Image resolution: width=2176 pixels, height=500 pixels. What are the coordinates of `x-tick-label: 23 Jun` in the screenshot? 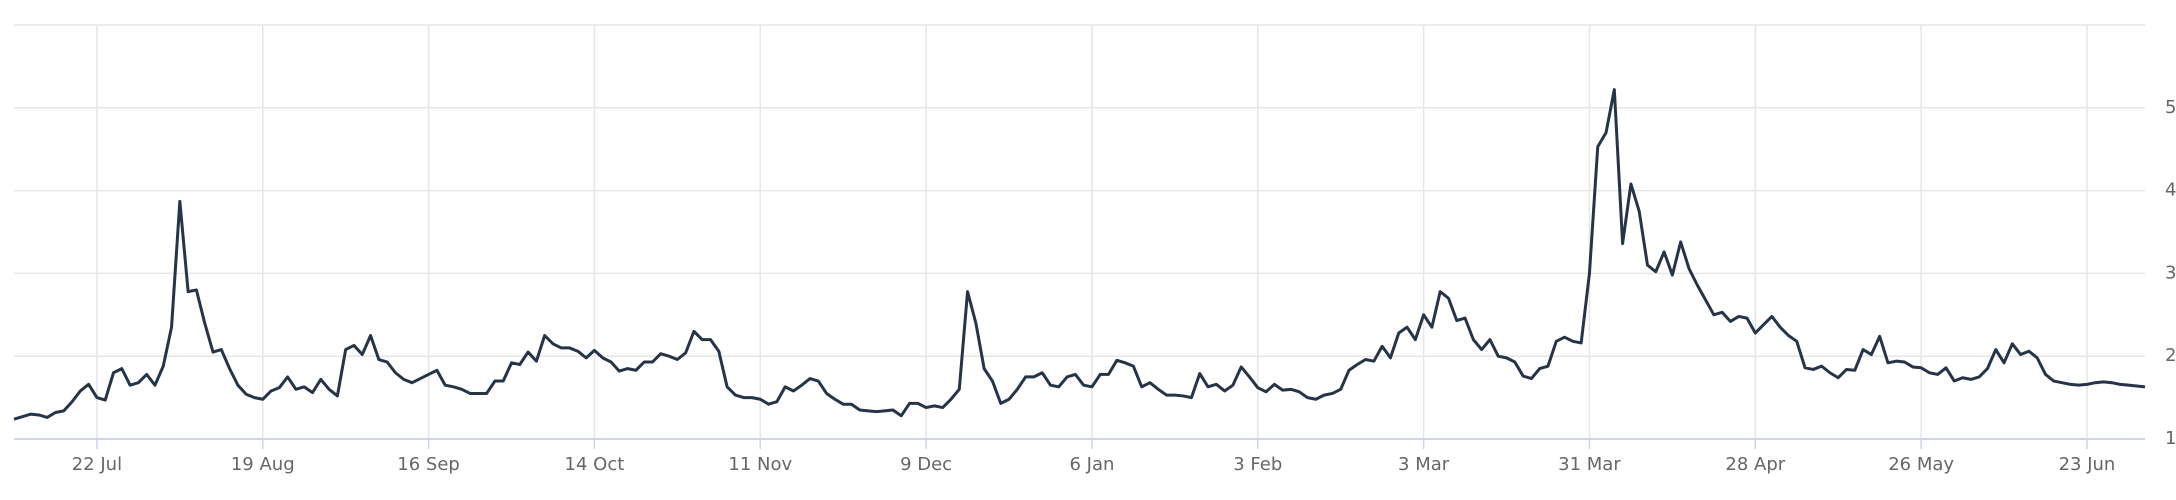 It's located at (2087, 464).